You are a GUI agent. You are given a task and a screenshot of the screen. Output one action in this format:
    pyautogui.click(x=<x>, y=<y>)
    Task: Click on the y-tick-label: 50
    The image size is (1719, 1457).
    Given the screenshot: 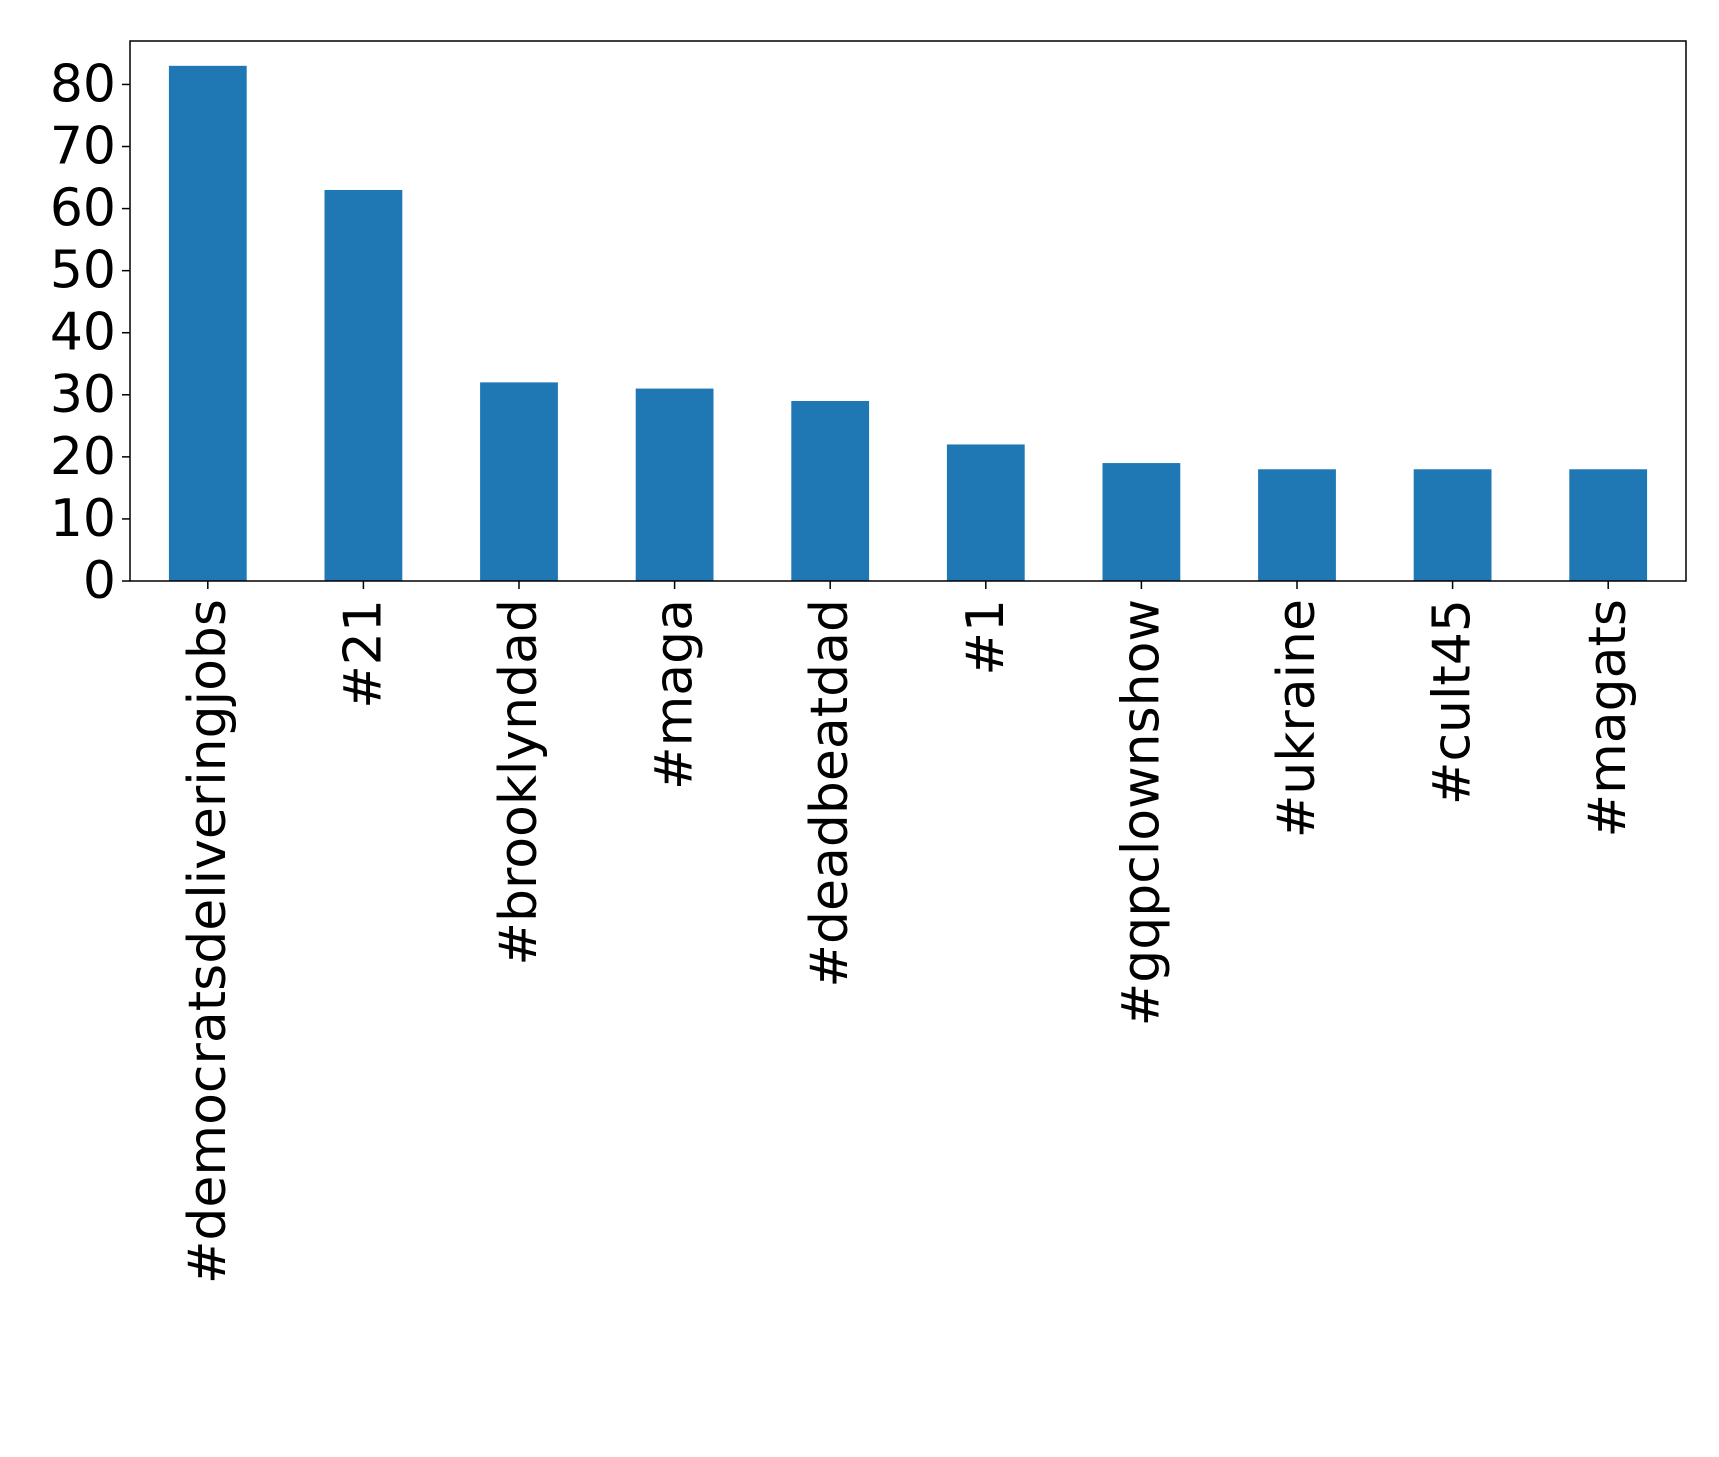 What is the action you would take?
    pyautogui.click(x=83, y=271)
    